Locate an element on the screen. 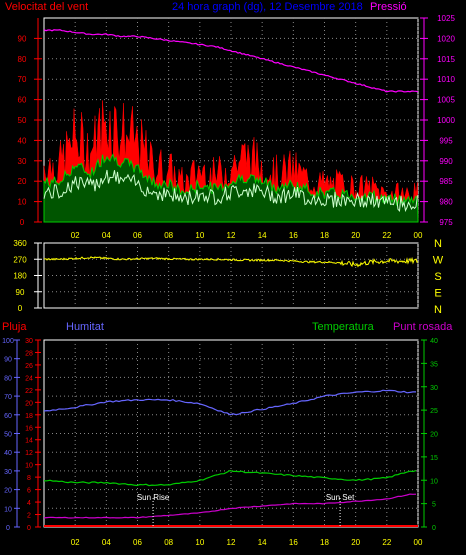 The width and height of the screenshot is (466, 555). compass-label: S is located at coordinates (437, 277).